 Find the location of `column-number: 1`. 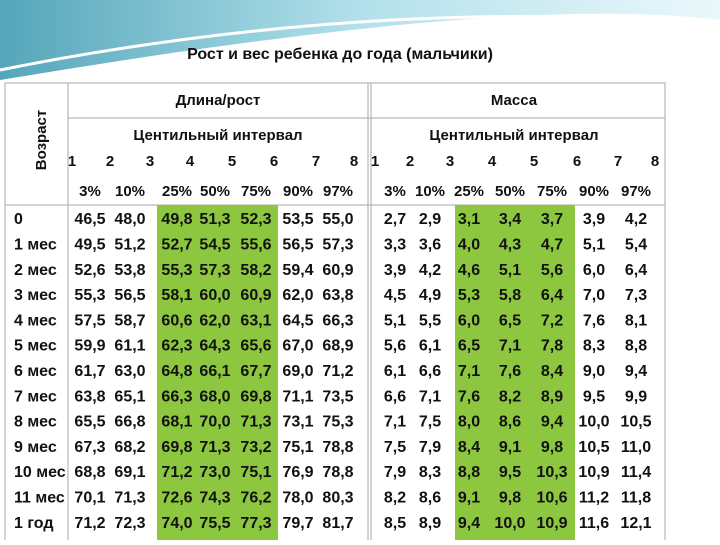

column-number: 1 is located at coordinates (375, 161).